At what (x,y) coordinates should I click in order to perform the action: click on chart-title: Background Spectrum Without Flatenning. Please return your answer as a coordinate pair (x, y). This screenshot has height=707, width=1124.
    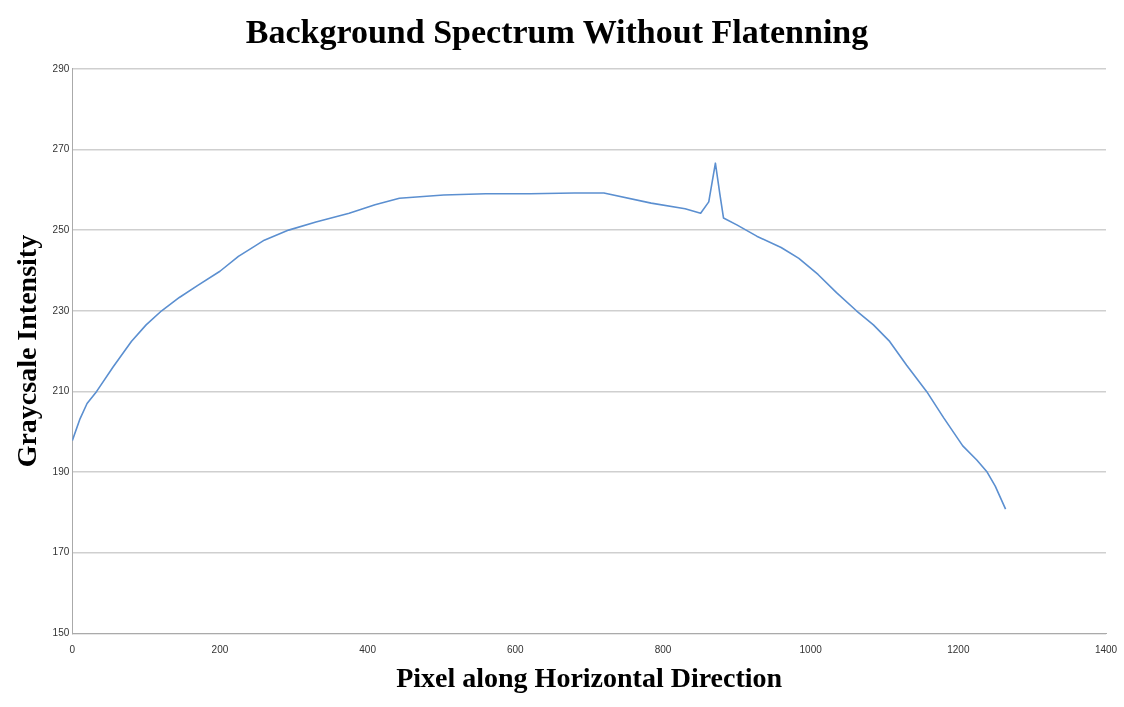
    Looking at the image, I should click on (557, 32).